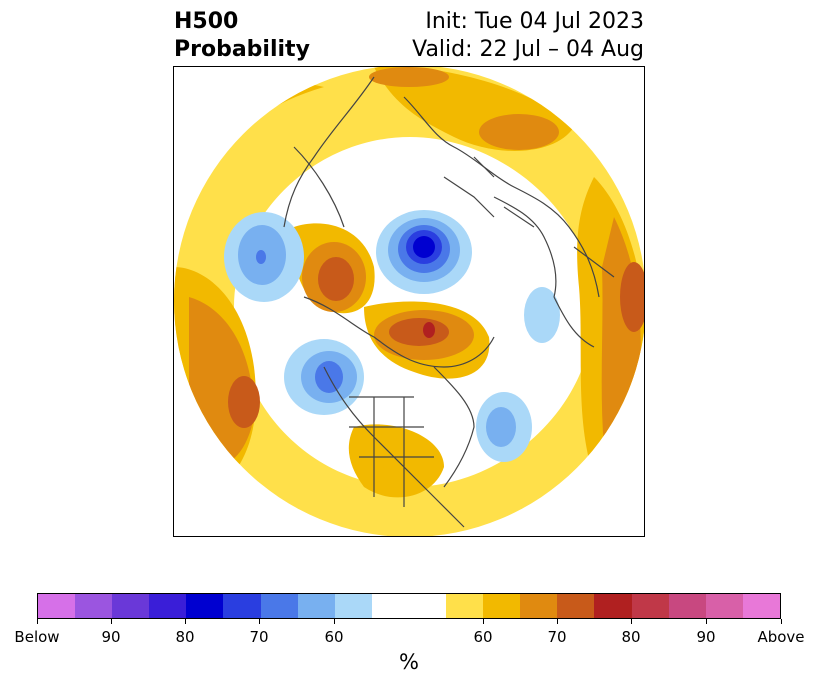 The height and width of the screenshot is (686, 819). Describe the element at coordinates (534, 21) in the screenshot. I see `init-date: Init: Tue 04 Jul 2023` at that location.